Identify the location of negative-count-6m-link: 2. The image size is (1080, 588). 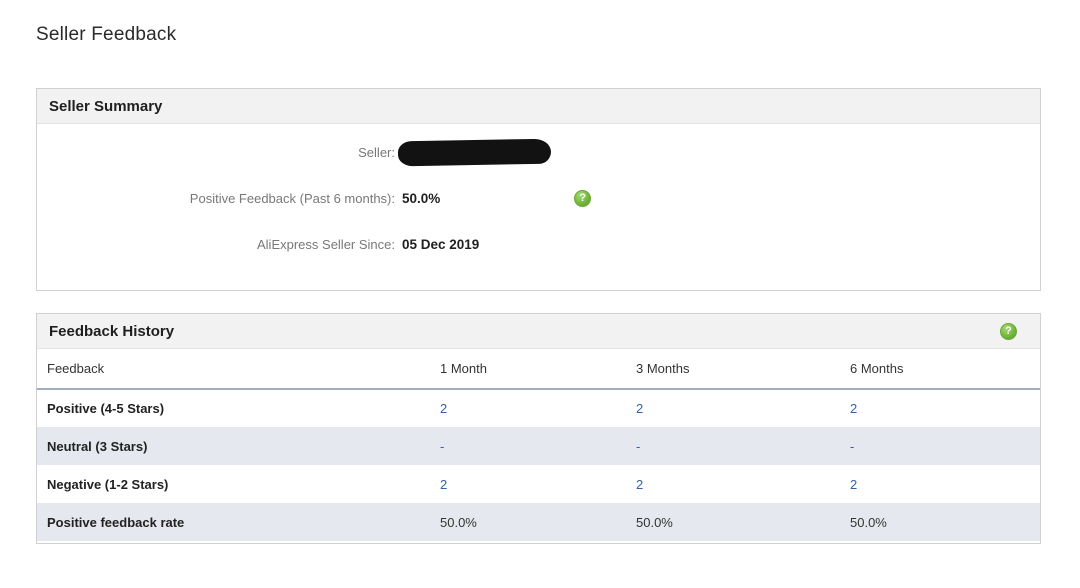
(854, 484).